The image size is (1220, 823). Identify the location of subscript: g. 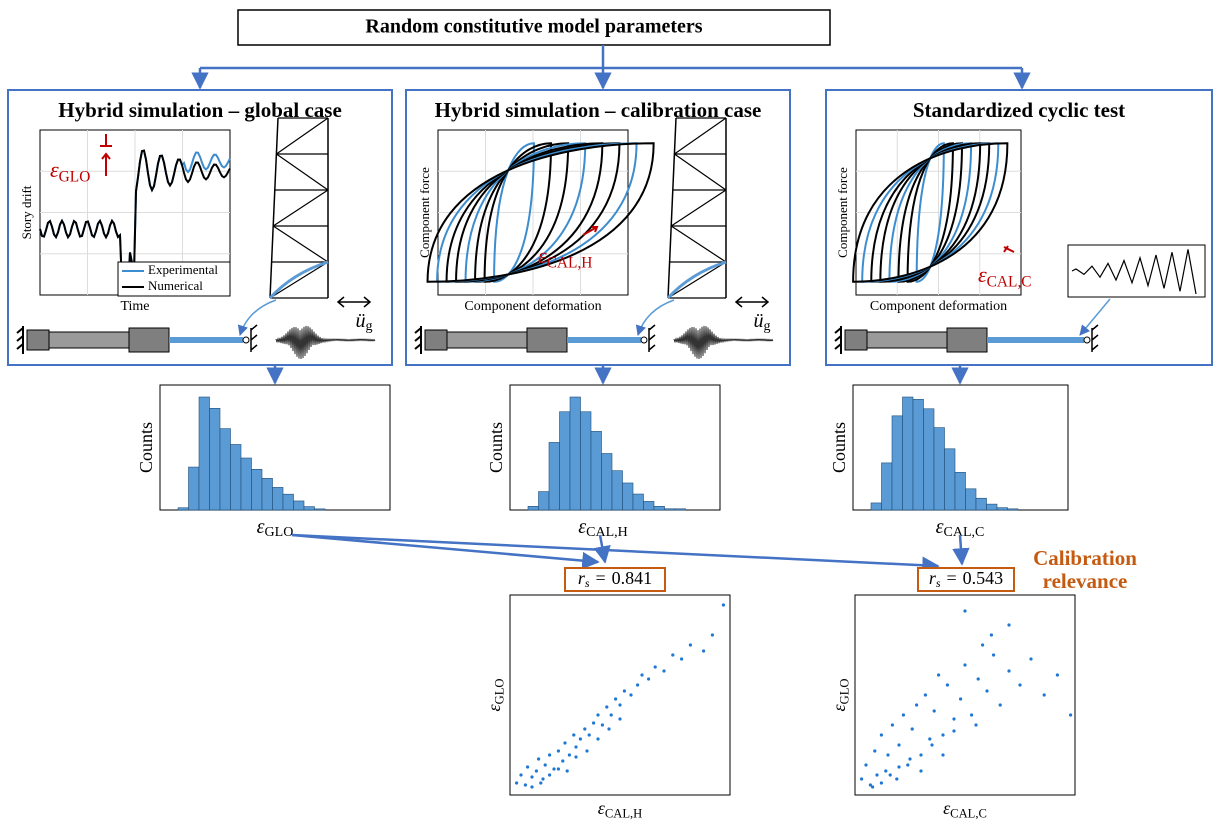
(369, 326).